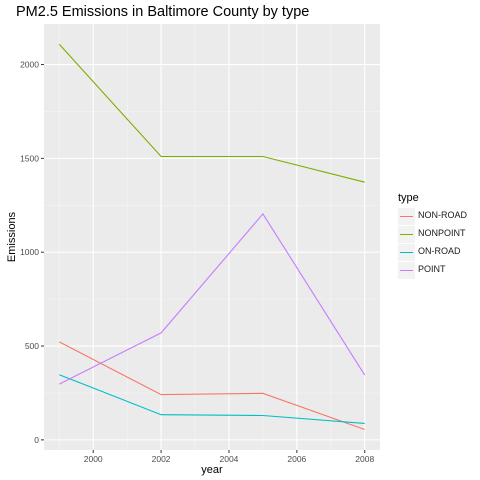 The image size is (480, 480). I want to click on y-tick-label: 1000, so click(29, 252).